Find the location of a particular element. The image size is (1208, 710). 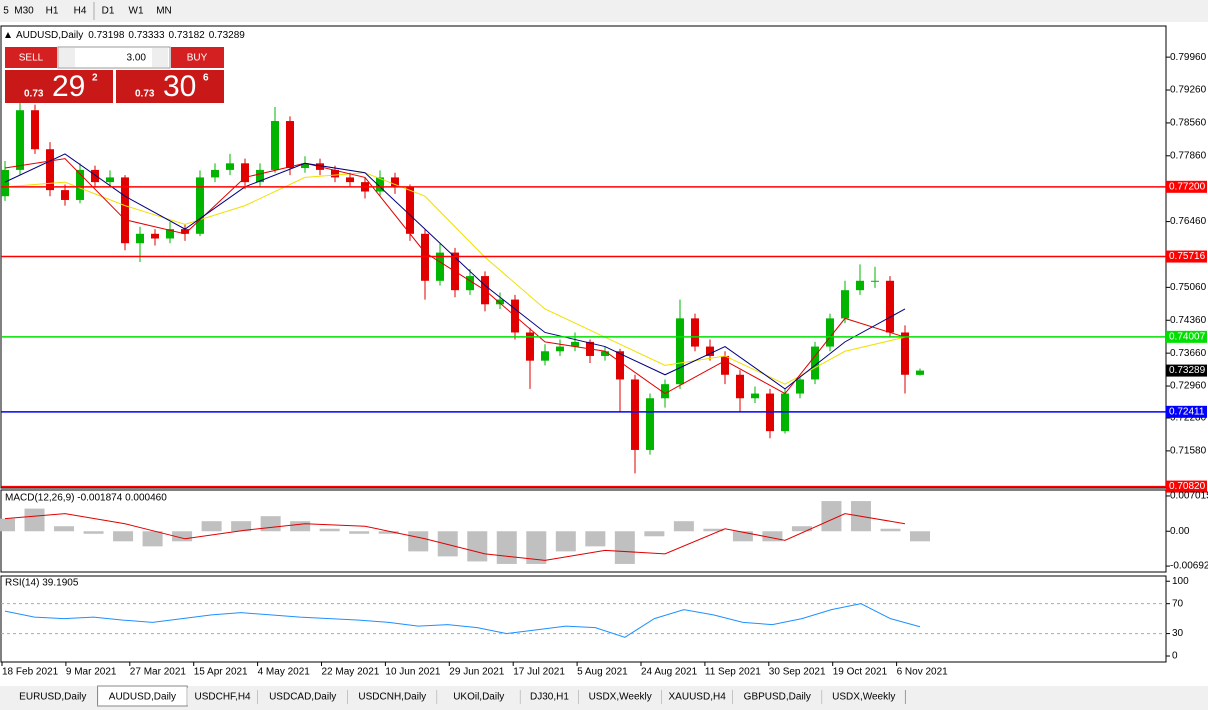

level-label: 0.74007 is located at coordinates (1187, 336).